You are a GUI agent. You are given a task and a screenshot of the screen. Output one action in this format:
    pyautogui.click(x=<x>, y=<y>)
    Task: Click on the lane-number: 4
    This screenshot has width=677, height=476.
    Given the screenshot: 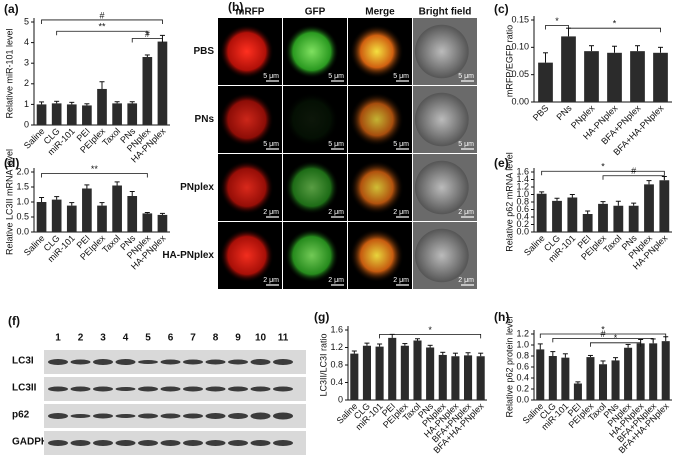 What is the action you would take?
    pyautogui.click(x=126, y=338)
    